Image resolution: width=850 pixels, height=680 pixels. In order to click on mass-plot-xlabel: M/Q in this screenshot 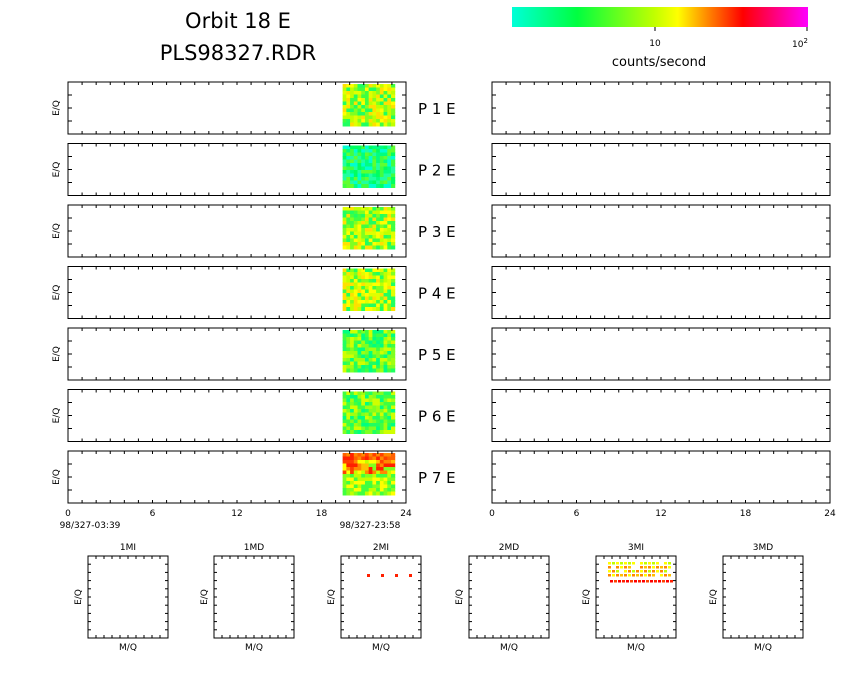, I will do `click(381, 648)`.